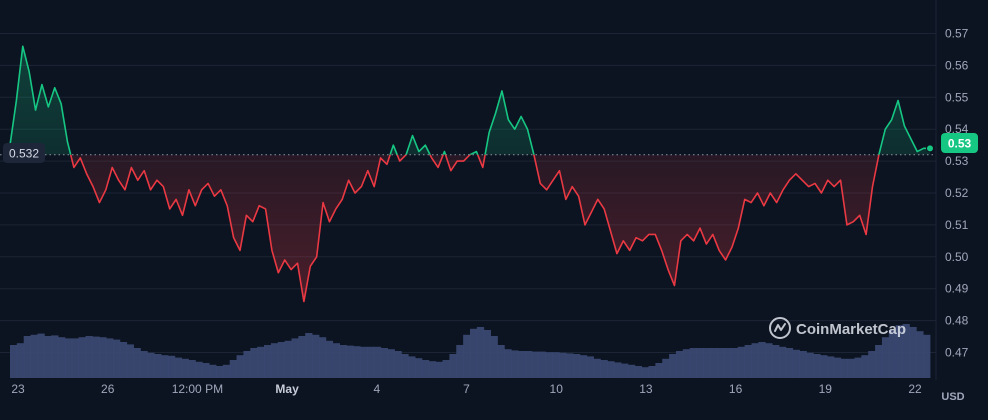 This screenshot has height=420, width=988. I want to click on y-tick-label: 0.50, so click(957, 257).